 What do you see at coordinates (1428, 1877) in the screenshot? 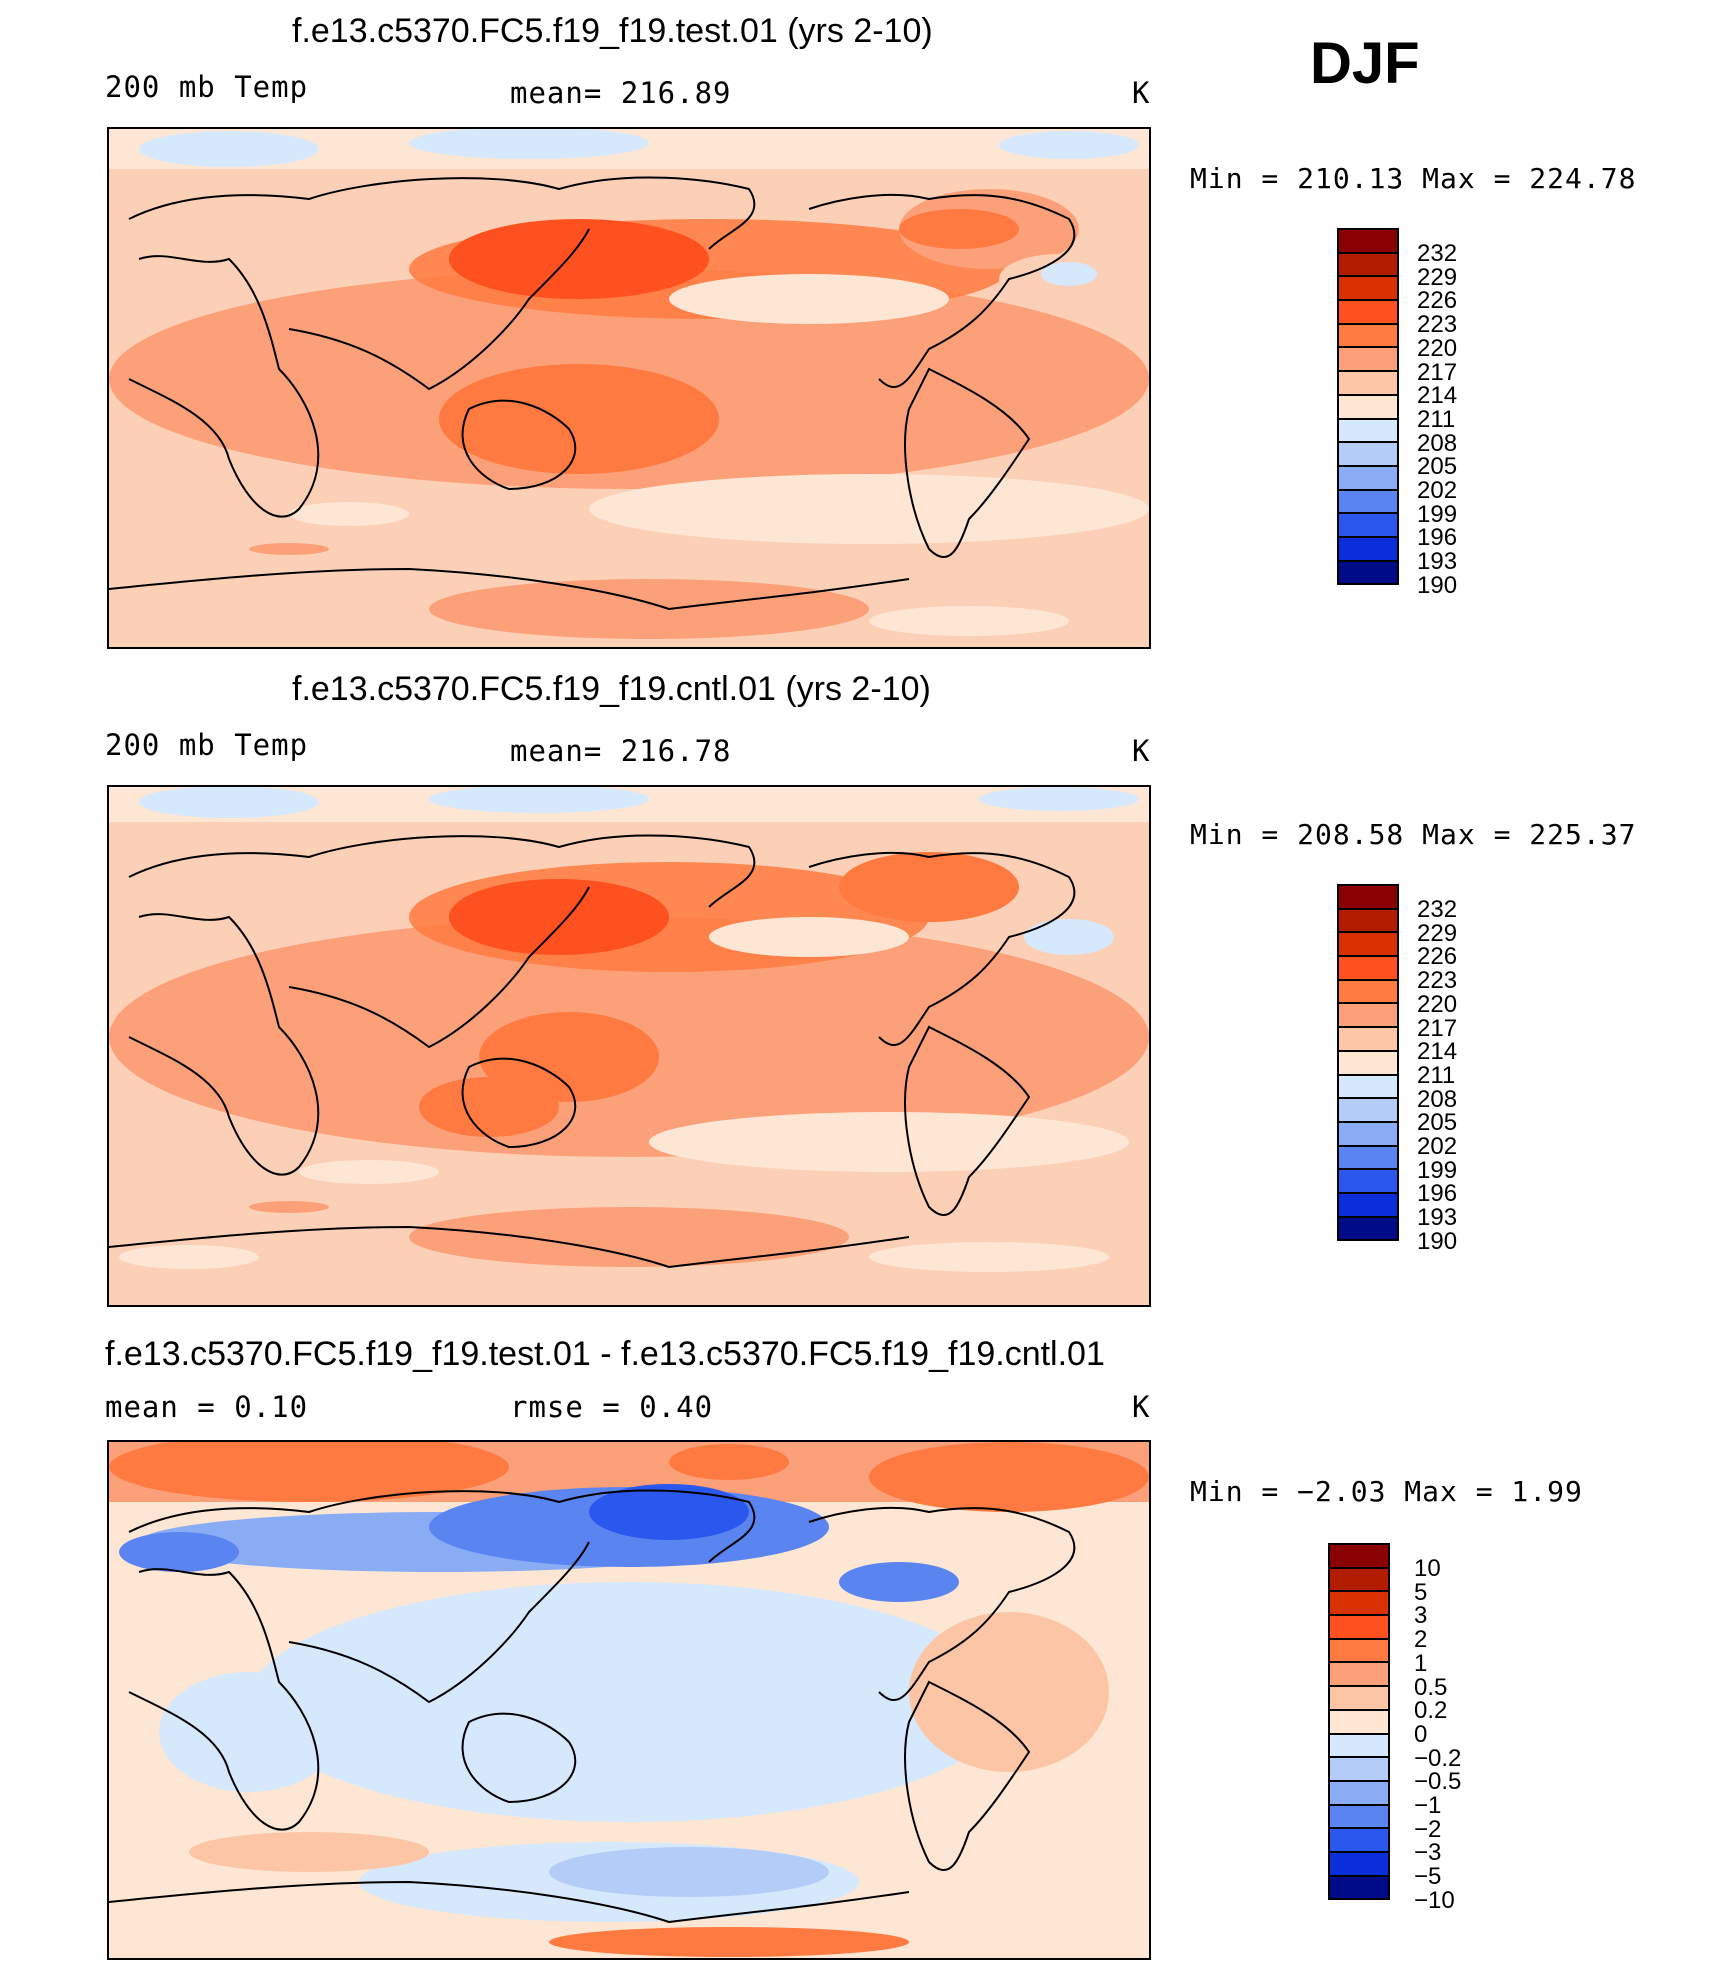
I see `colorbar-label: −5` at bounding box center [1428, 1877].